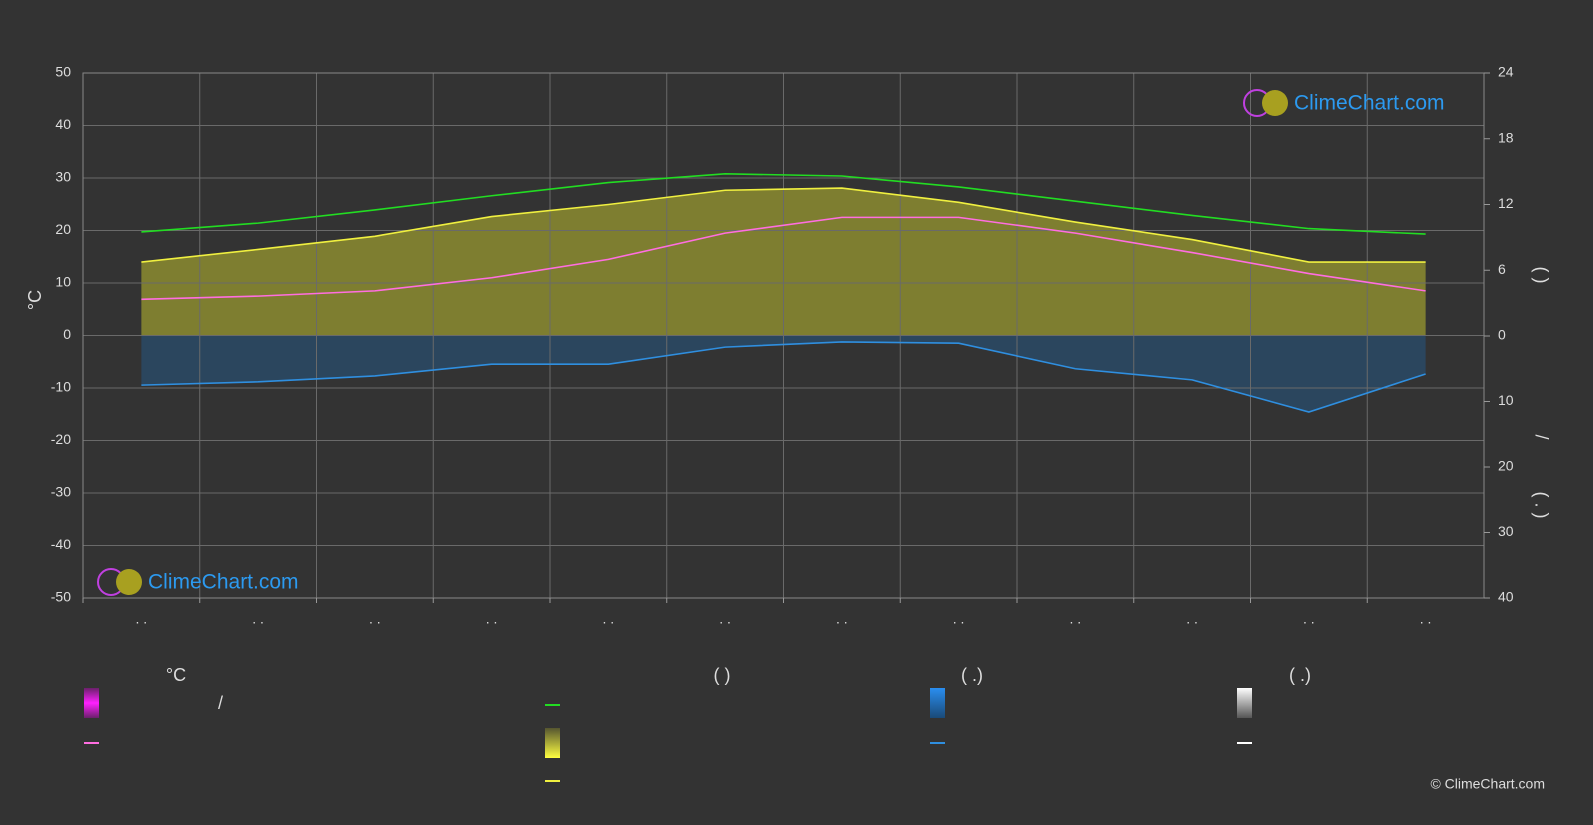 The height and width of the screenshot is (825, 1593). I want to click on y2-tick-label: 6, so click(1502, 269).